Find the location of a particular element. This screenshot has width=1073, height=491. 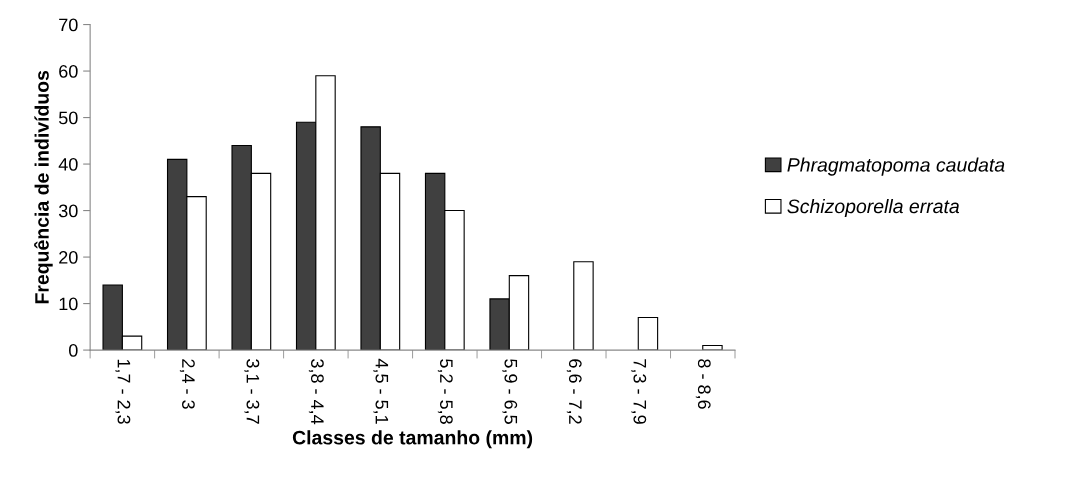

x-tick-label: 7,3 - 7,9 is located at coordinates (639, 391).